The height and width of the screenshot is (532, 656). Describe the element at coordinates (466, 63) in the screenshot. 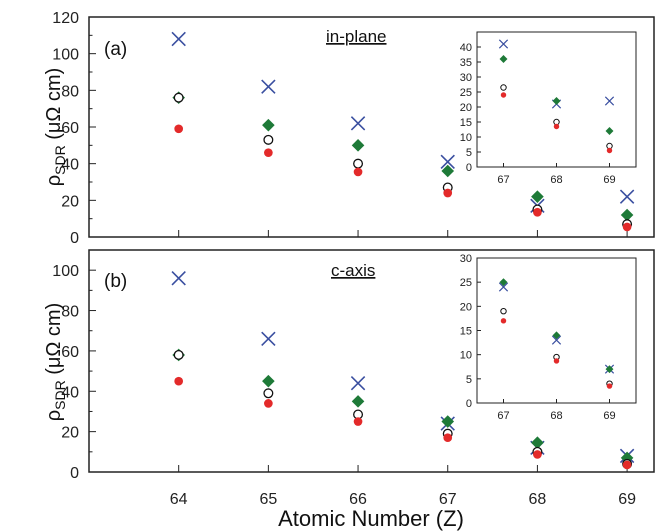

I see `ai-y-tick-label-7: 35` at that location.